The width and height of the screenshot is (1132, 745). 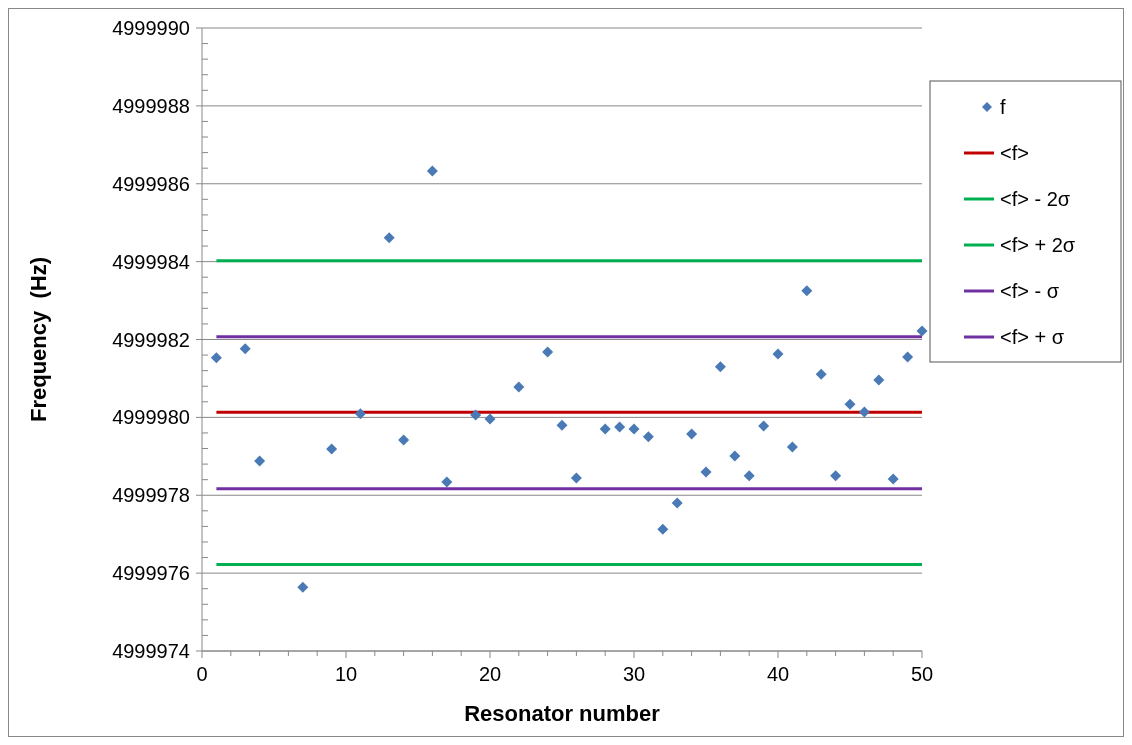 What do you see at coordinates (1014, 153) in the screenshot?
I see `legend-label: <f>` at bounding box center [1014, 153].